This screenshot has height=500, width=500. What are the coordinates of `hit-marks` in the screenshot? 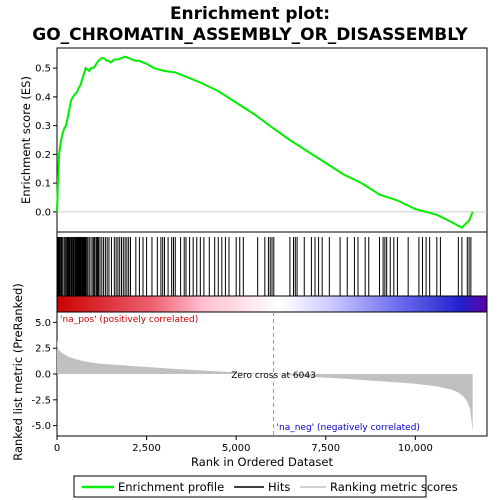 It's located at (264, 266).